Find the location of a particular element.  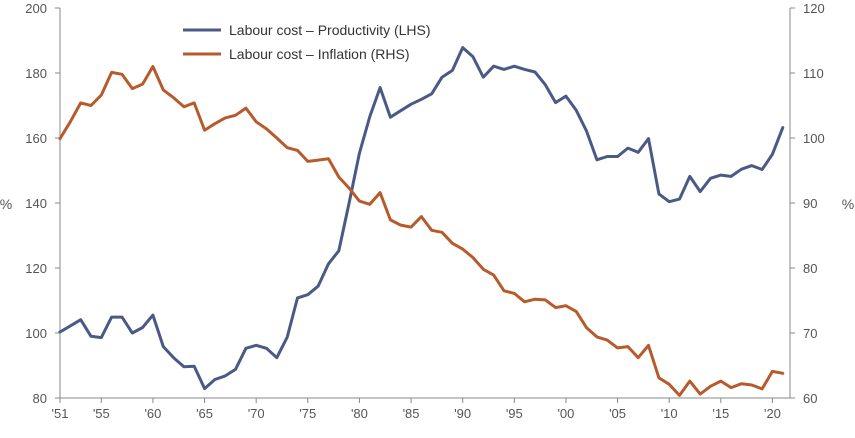

y-right-tick-label: 70 is located at coordinates (810, 333).